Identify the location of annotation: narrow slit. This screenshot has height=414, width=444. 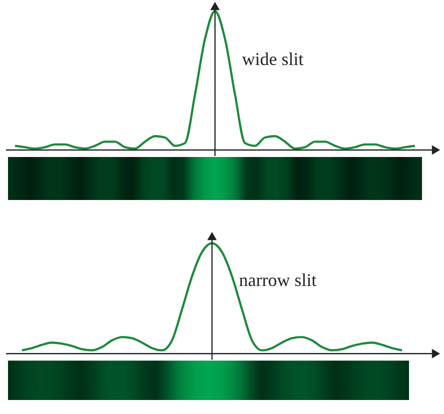
(277, 280).